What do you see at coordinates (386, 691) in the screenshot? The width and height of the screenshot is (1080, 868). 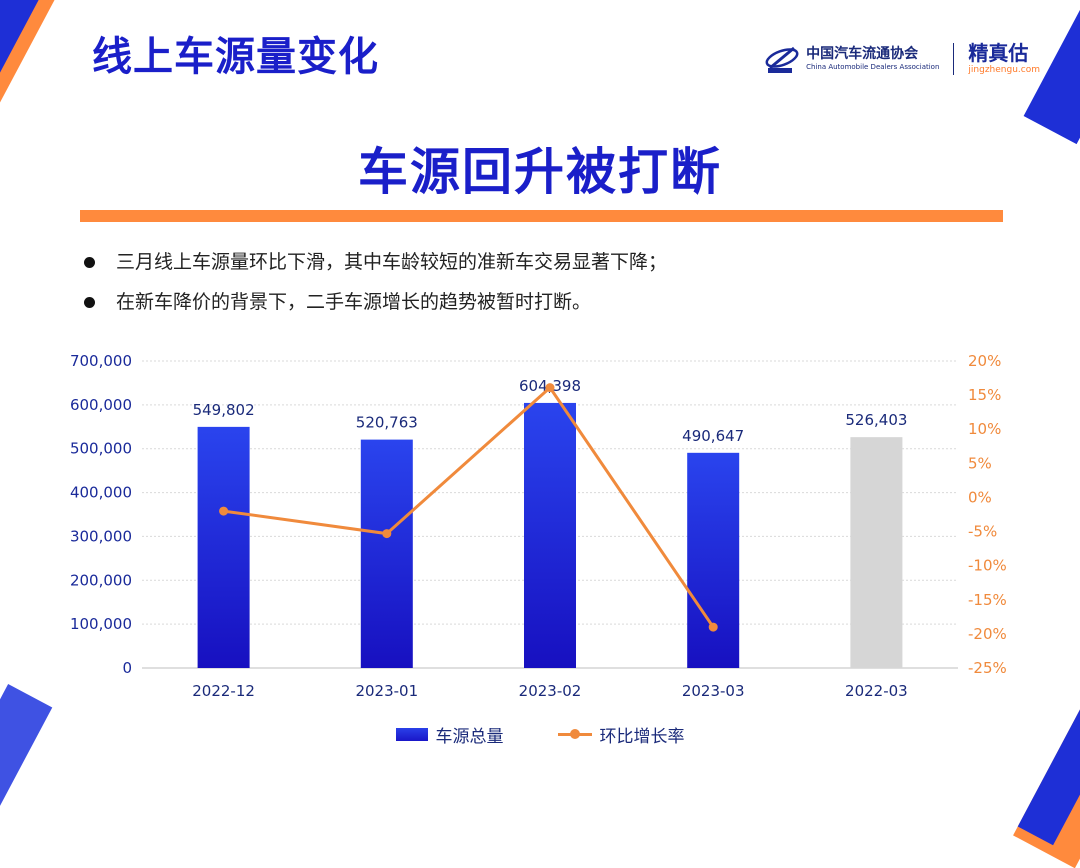 I see `x-tick-label: 2023-01` at bounding box center [386, 691].